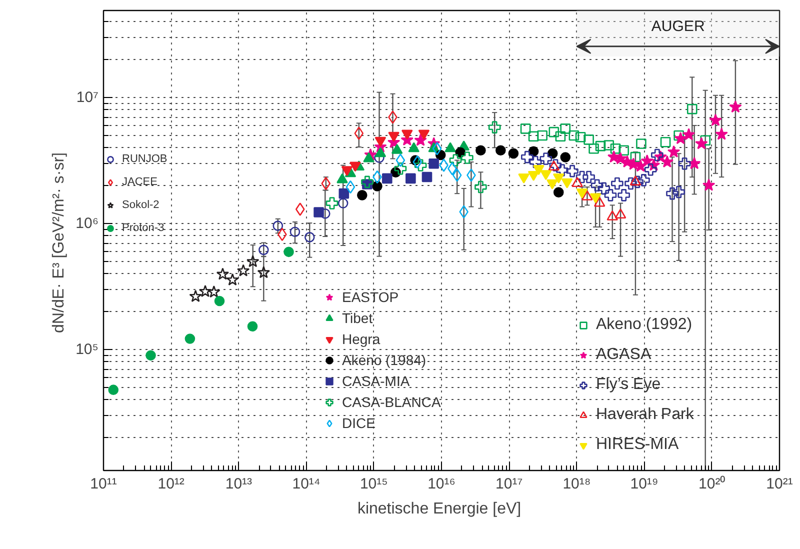 The width and height of the screenshot is (800, 549). I want to click on legend-label: RUNJOB, so click(145, 159).